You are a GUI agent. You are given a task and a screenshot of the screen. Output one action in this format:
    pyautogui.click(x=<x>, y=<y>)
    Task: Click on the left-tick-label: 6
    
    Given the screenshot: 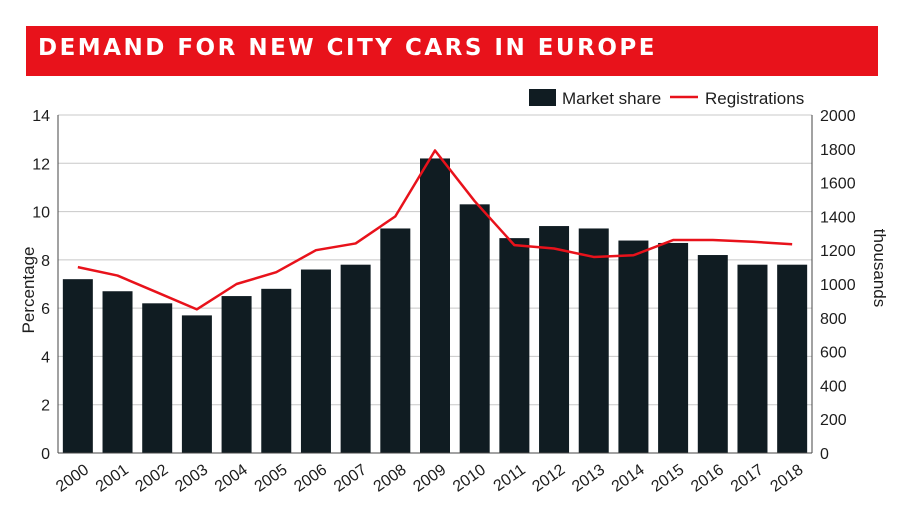 What is the action you would take?
    pyautogui.click(x=45, y=309)
    